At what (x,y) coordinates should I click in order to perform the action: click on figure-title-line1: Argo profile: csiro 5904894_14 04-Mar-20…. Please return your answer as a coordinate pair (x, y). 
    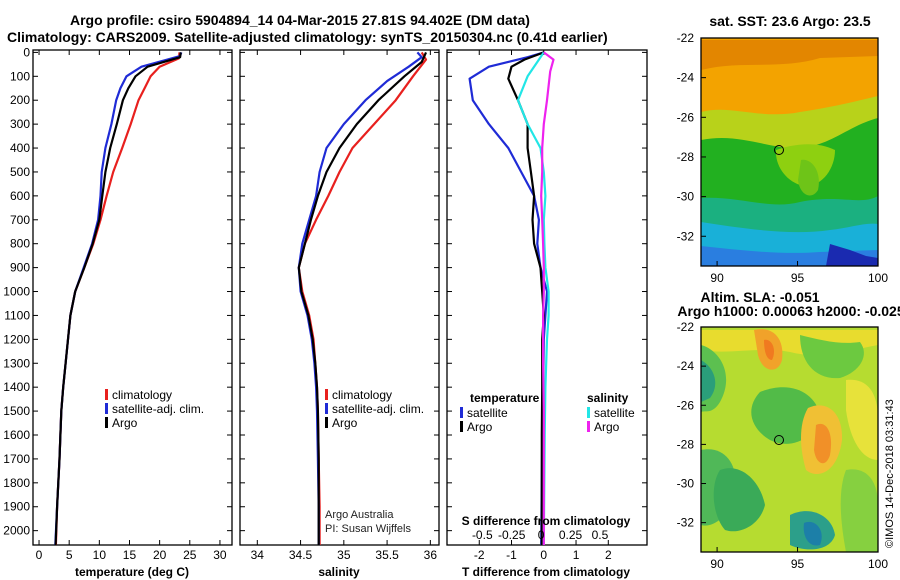
    Looking at the image, I should click on (300, 20).